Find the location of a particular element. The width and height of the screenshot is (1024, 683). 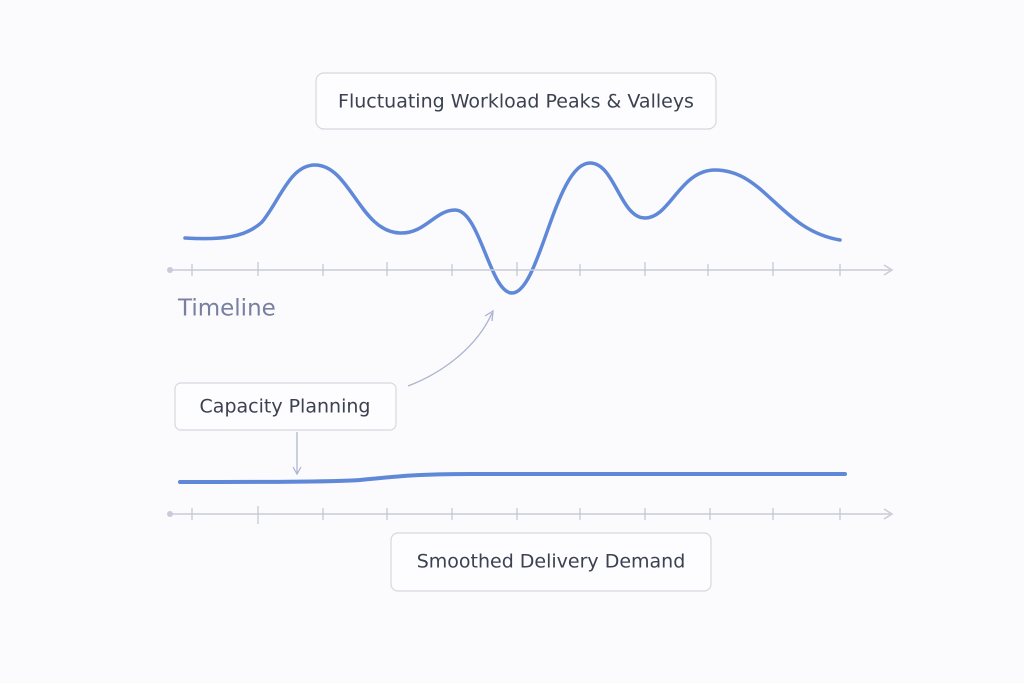

top-label: Fluctuating Workload Peaks & Valleys is located at coordinates (516, 102).